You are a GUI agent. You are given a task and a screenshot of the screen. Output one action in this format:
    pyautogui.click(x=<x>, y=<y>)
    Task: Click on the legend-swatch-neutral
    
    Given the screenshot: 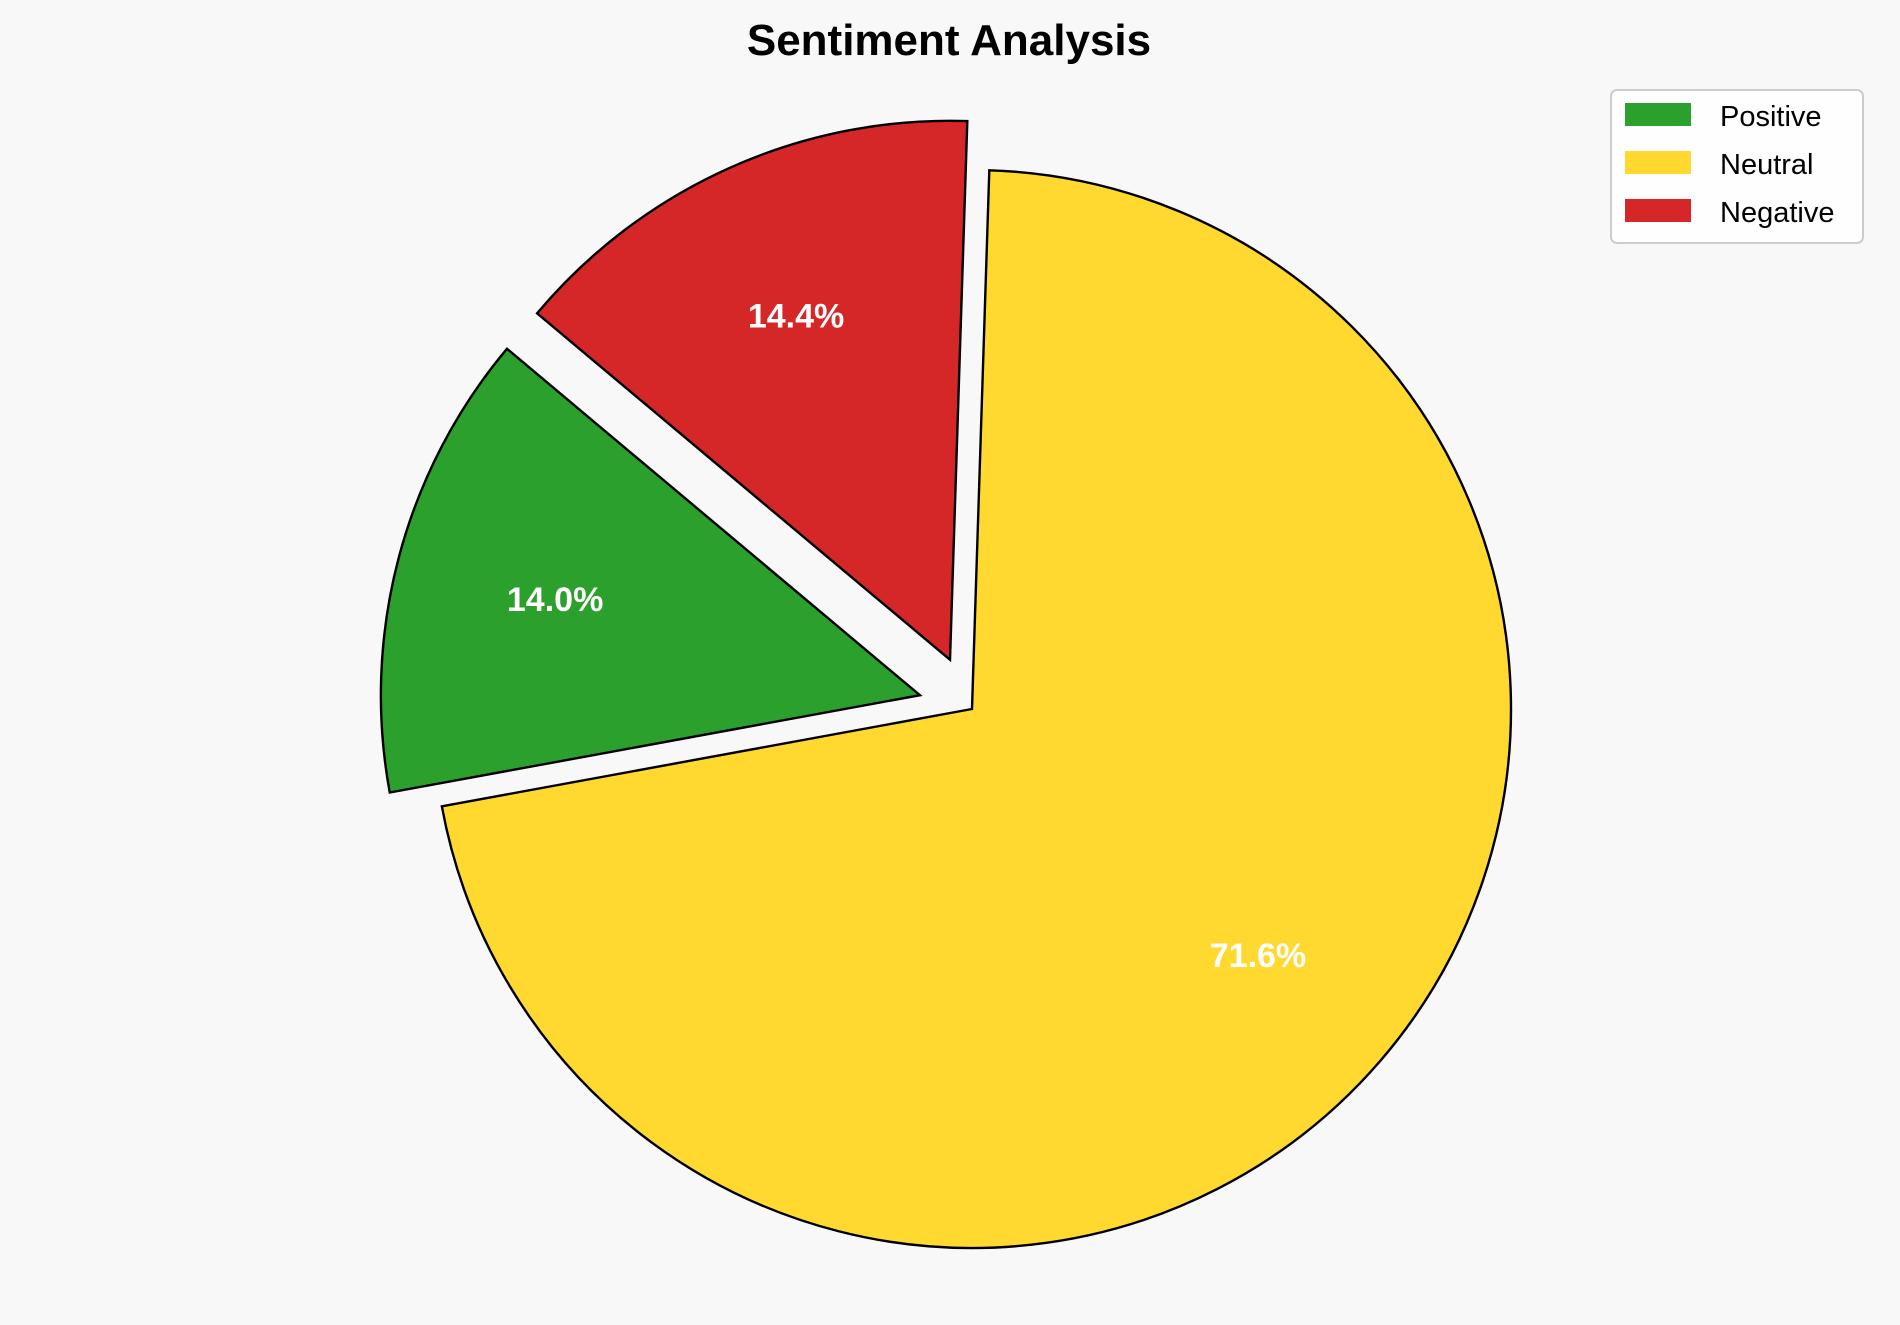 What is the action you would take?
    pyautogui.click(x=1658, y=162)
    